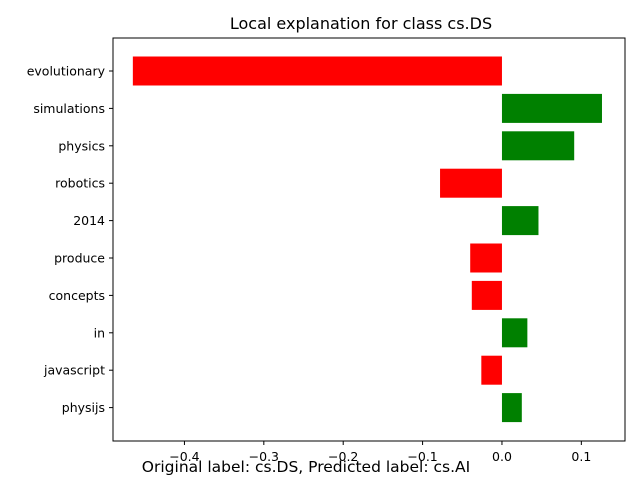 Image resolution: width=640 pixels, height=480 pixels. Describe the element at coordinates (343, 456) in the screenshot. I see `x-tick-label: −0.2` at that location.